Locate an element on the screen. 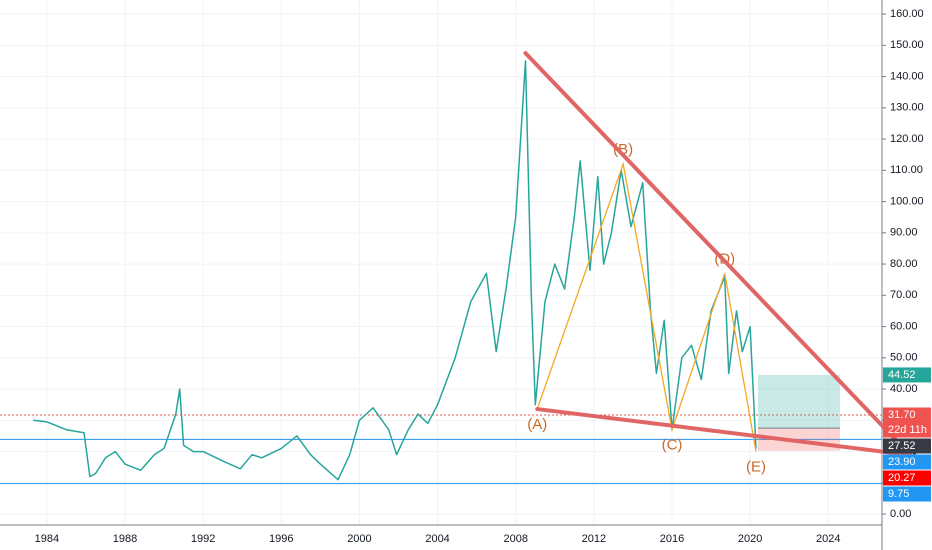 The image size is (932, 550). x-tick-label: 1984 is located at coordinates (47, 539).